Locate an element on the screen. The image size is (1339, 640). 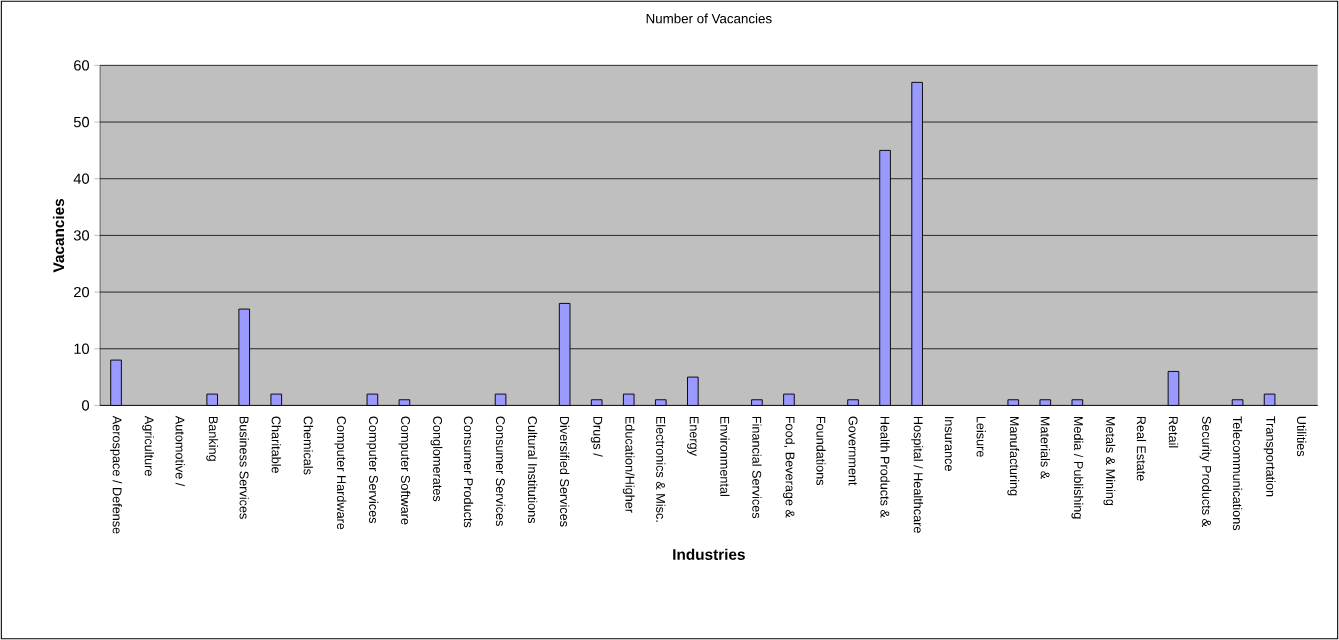
x-tick-label: Health Products & is located at coordinates (885, 467).